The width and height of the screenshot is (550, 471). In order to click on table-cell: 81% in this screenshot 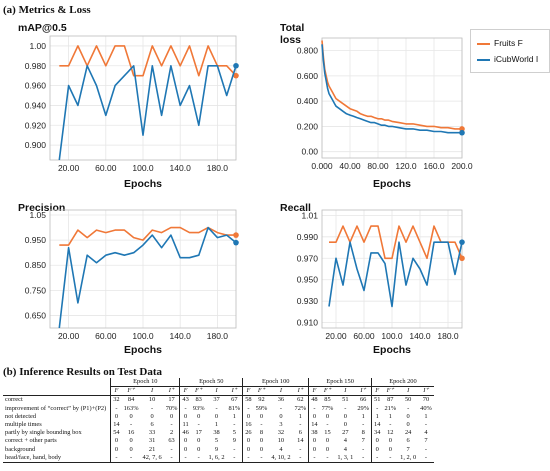, I will do `click(234, 408)`.